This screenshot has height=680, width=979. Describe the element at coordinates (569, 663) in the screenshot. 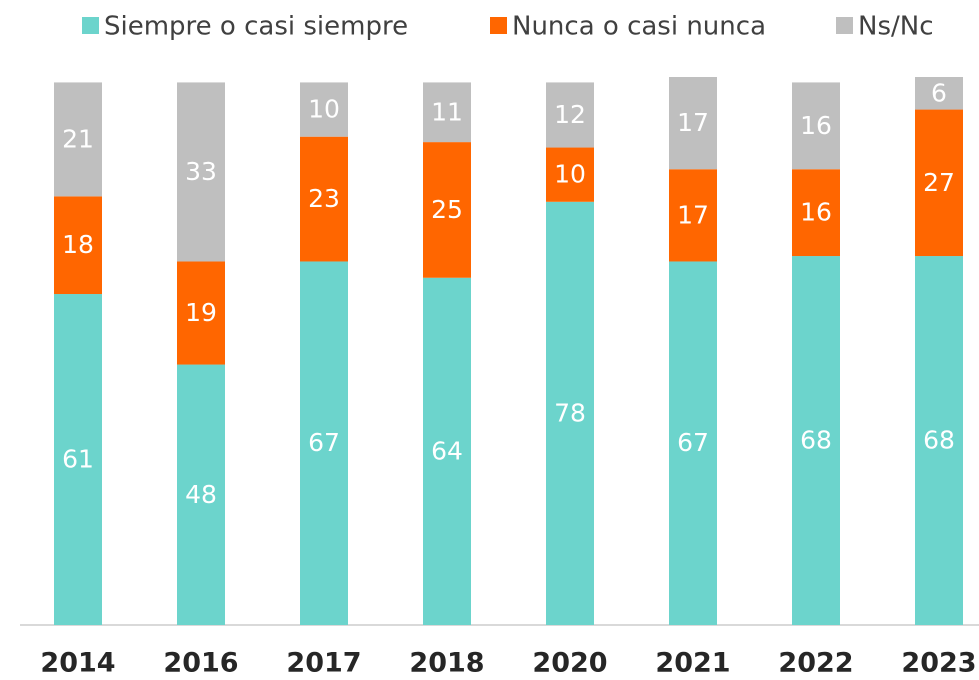

I see `x-tick-label: 2020` at that location.